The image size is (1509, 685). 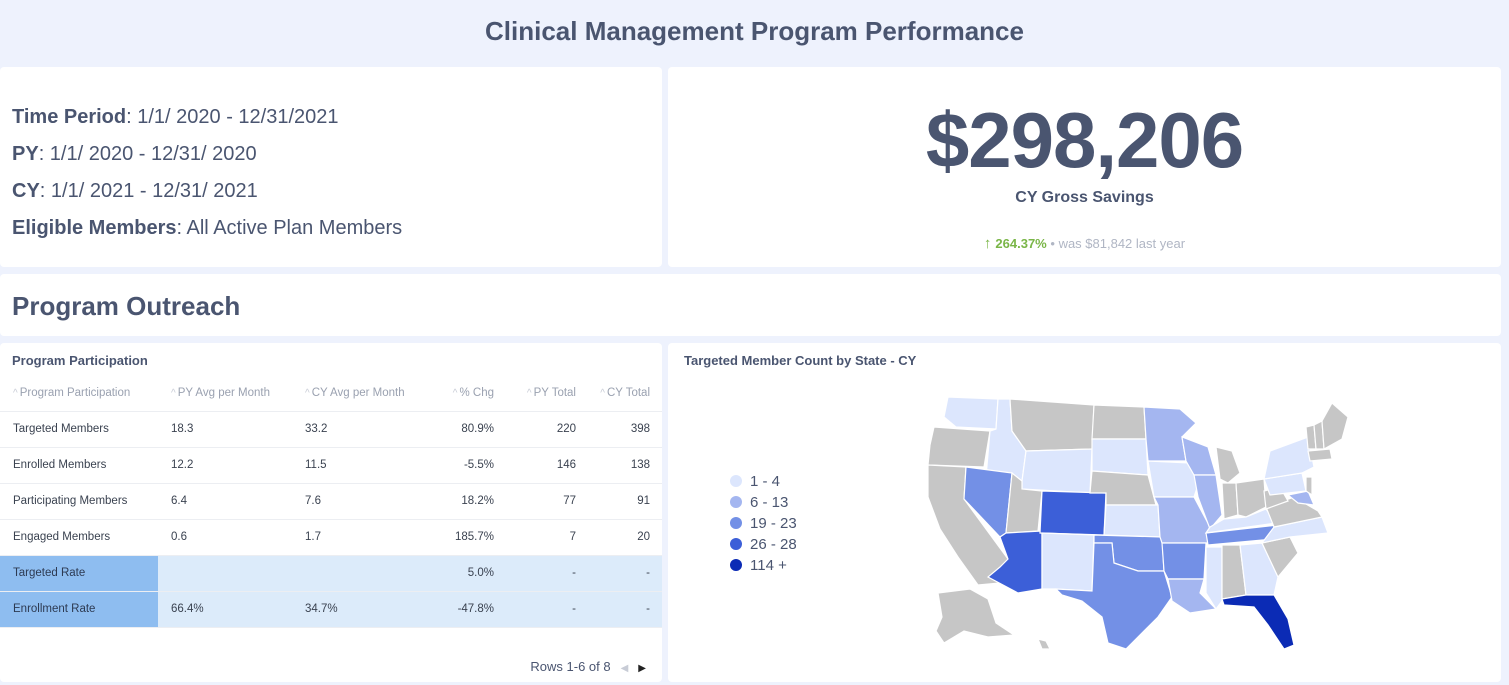 What do you see at coordinates (541, 393) in the screenshot?
I see `column-header-py-total: ^ PY Total` at bounding box center [541, 393].